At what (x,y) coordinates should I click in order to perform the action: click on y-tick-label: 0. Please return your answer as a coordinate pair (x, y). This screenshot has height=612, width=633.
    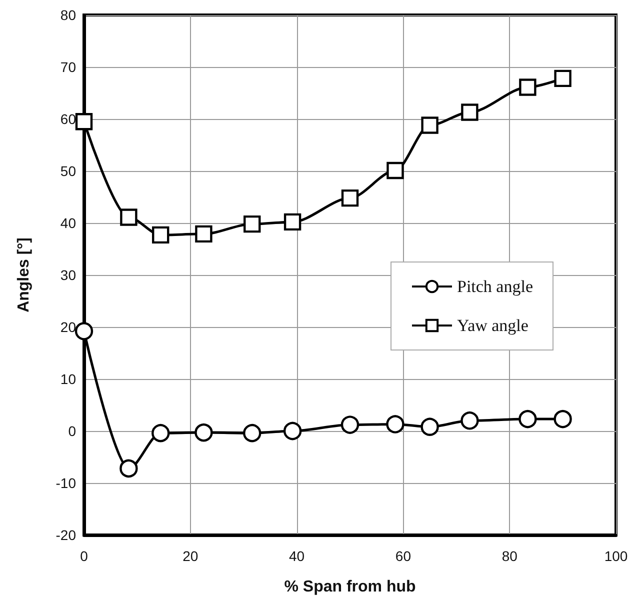
    Looking at the image, I should click on (72, 431).